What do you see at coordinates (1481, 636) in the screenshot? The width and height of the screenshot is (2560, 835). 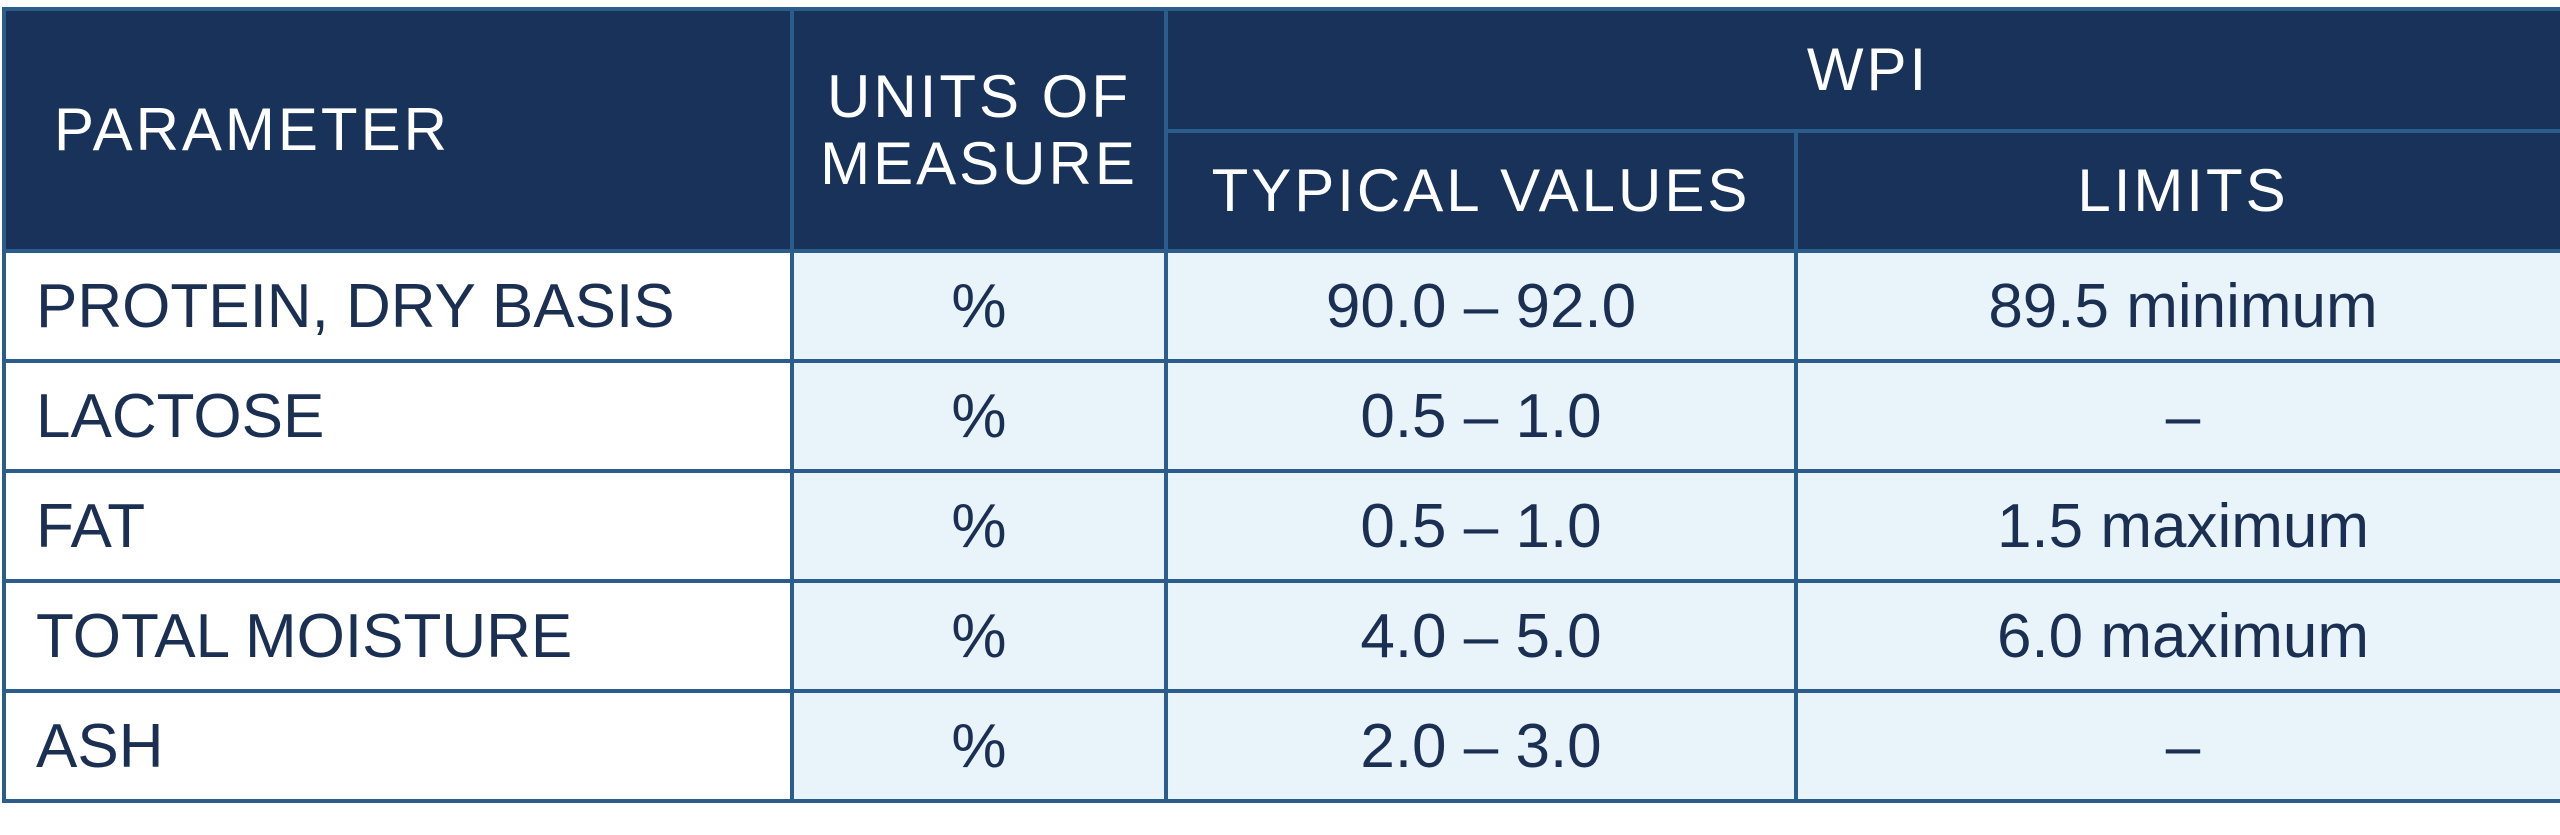 I see `row-typical-value: 4.0 – 5.0` at bounding box center [1481, 636].